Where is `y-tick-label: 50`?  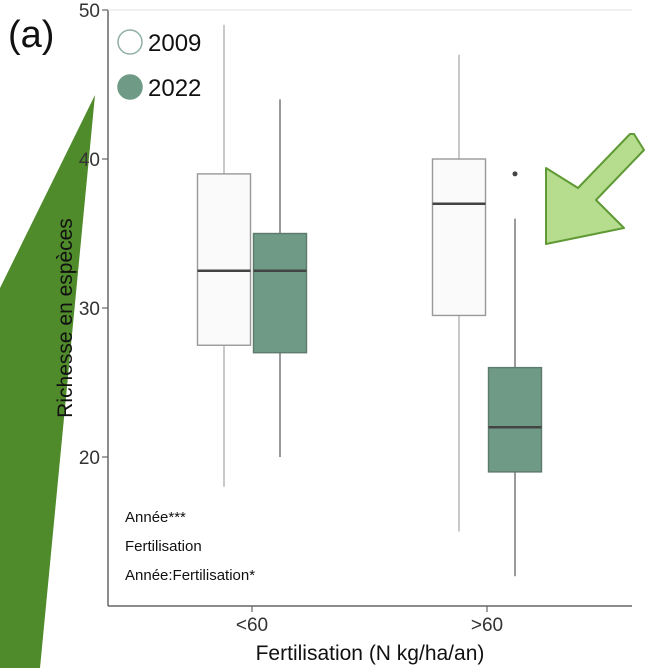
y-tick-label: 50 is located at coordinates (89, 11).